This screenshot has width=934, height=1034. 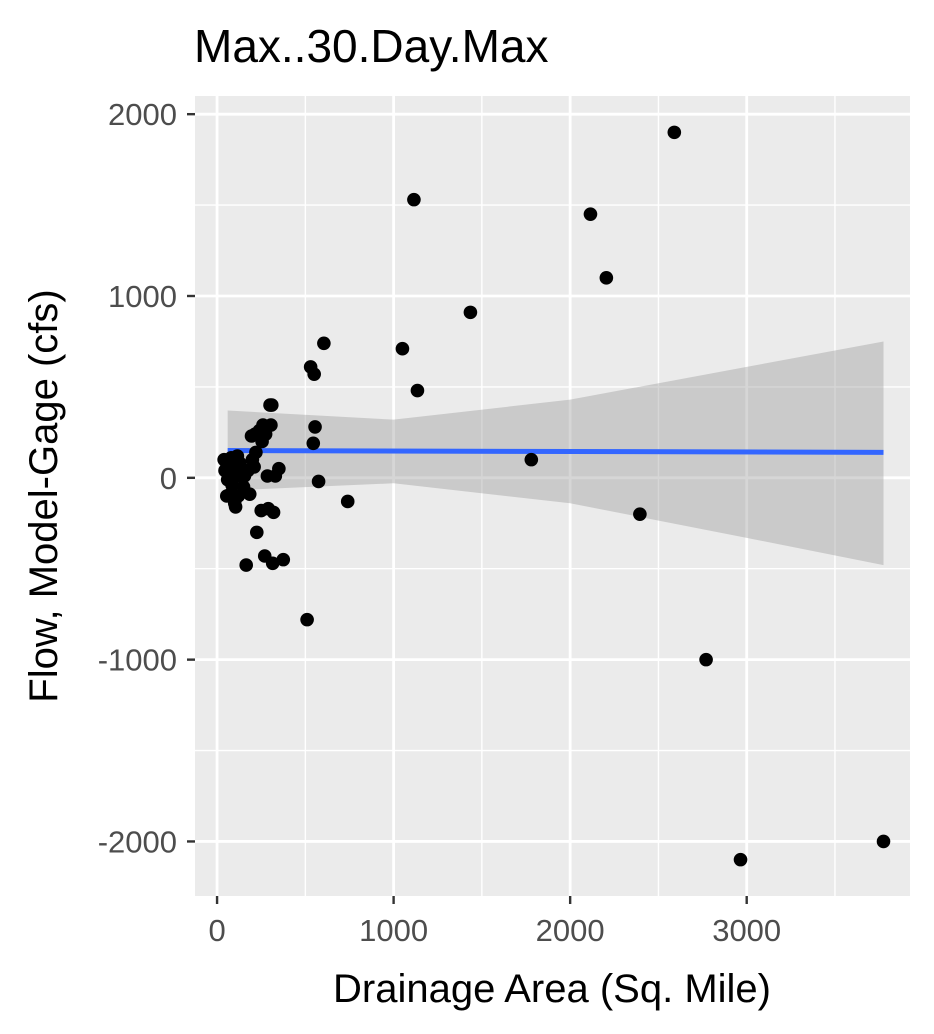 I want to click on y-tick-label: 0, so click(x=168, y=478).